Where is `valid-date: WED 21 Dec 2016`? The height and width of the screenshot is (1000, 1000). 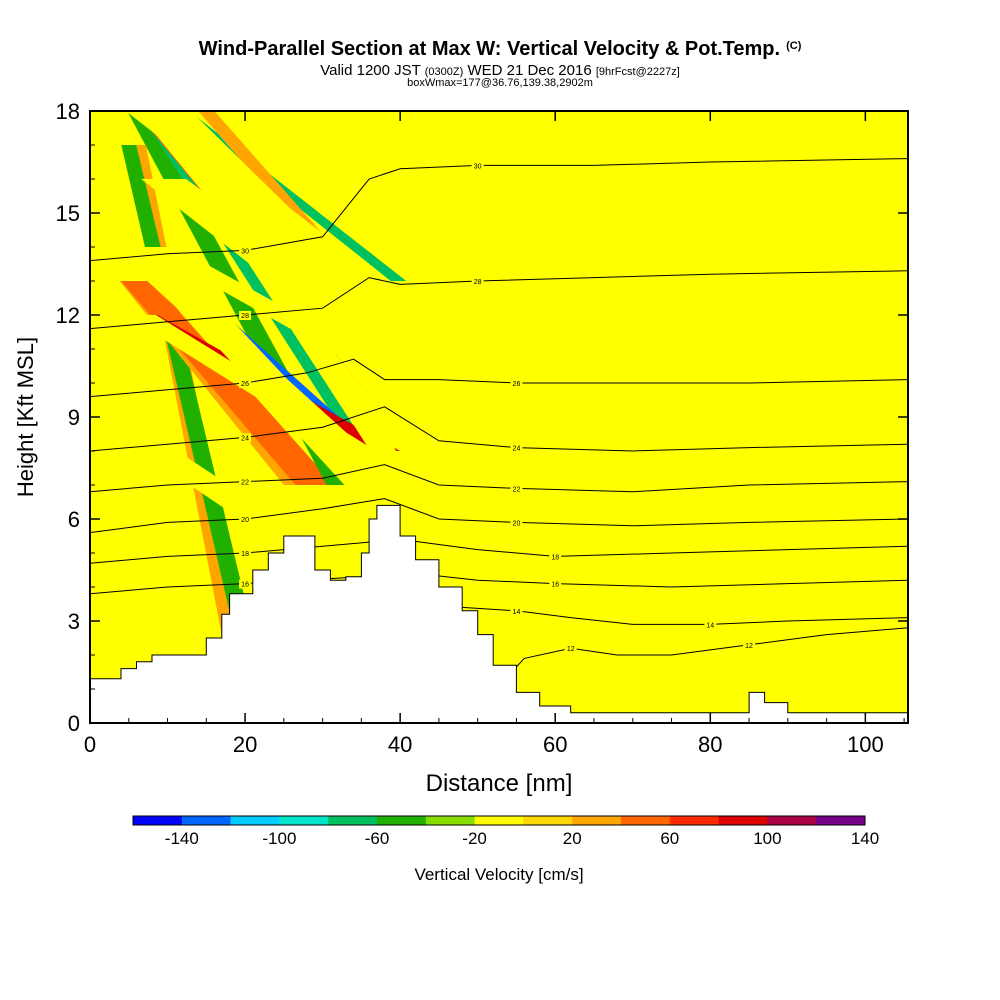
valid-date: WED 21 Dec 2016 is located at coordinates (529, 70).